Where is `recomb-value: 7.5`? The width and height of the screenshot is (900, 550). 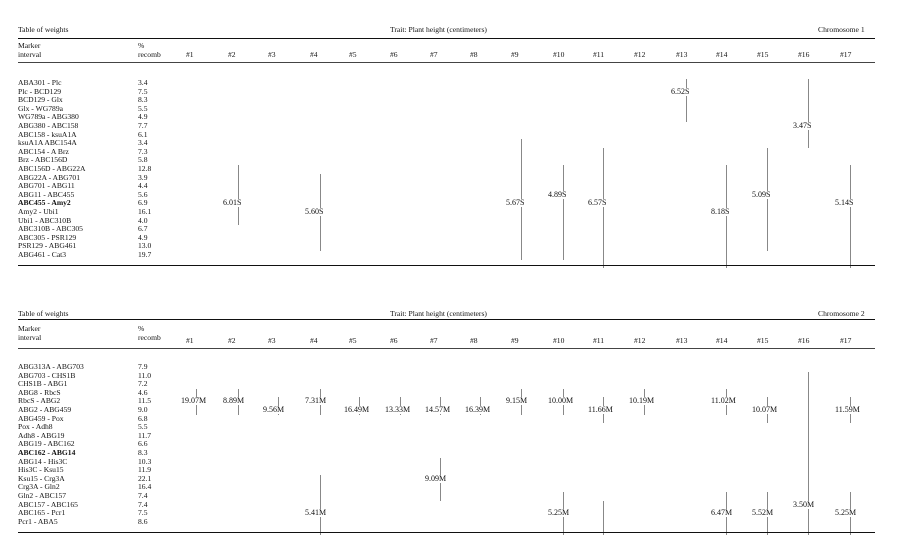
recomb-value: 7.5 is located at coordinates (143, 513).